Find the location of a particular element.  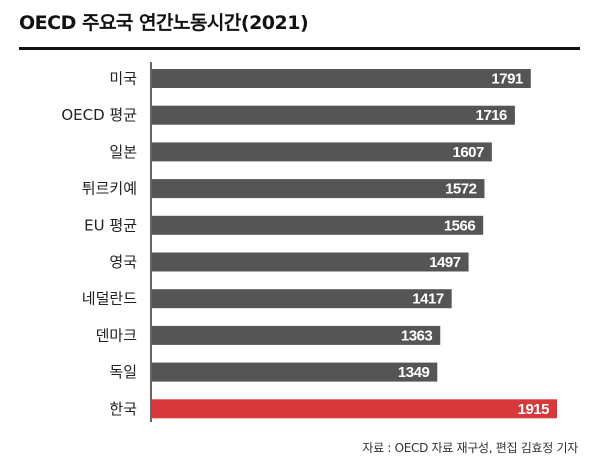

value-label: 1607 is located at coordinates (468, 152).